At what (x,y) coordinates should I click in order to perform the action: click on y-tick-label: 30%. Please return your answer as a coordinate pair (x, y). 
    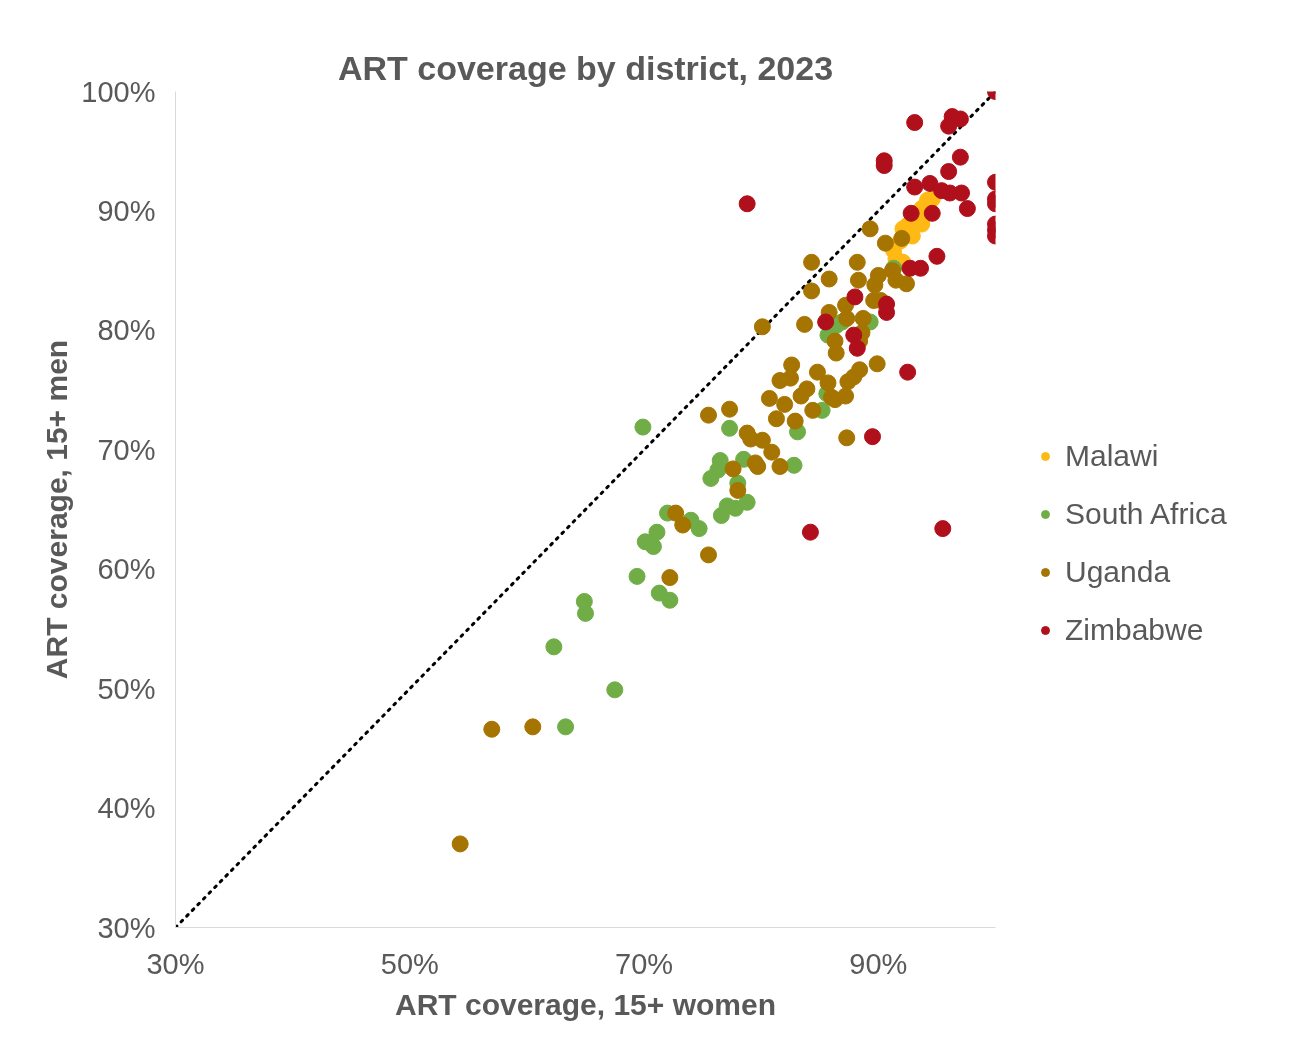
    Looking at the image, I should click on (126, 927).